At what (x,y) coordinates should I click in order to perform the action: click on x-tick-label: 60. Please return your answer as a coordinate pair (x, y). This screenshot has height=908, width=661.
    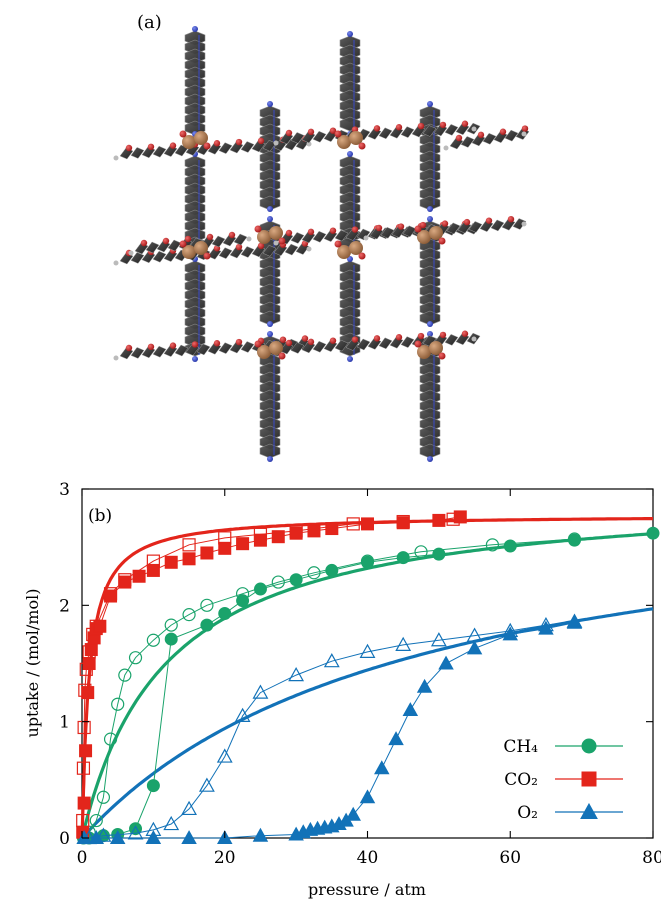
    Looking at the image, I should click on (510, 858).